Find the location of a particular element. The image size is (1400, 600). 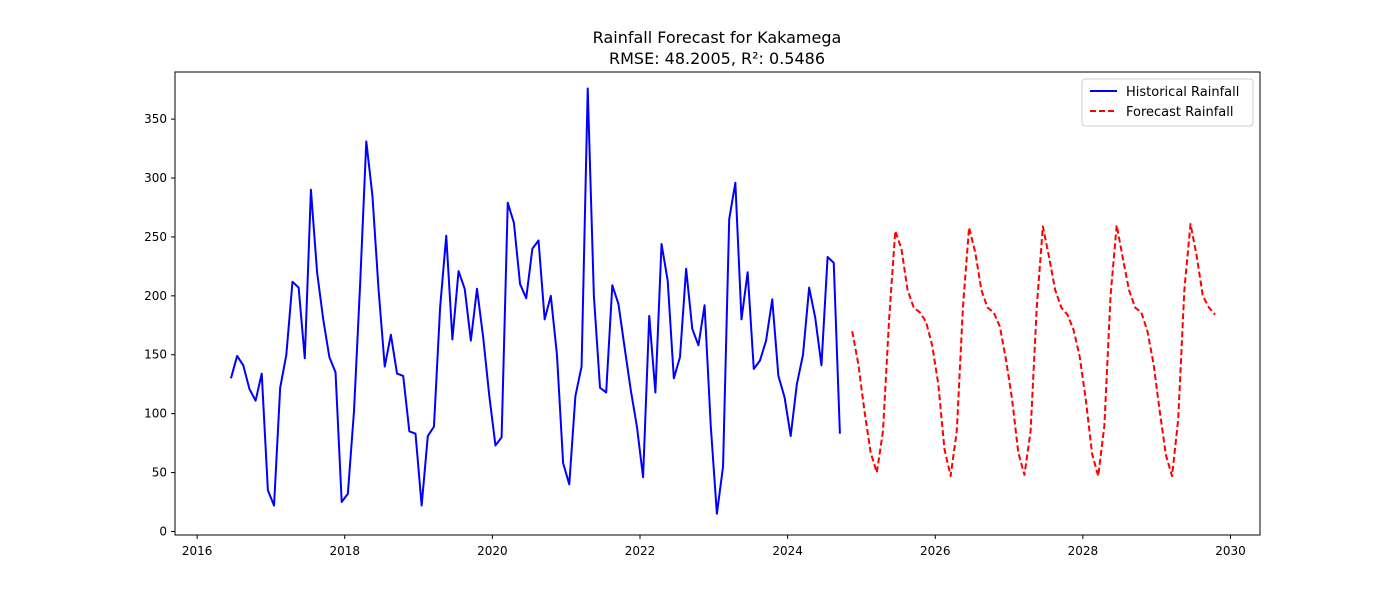

y-tick-label: 350 is located at coordinates (155, 119).